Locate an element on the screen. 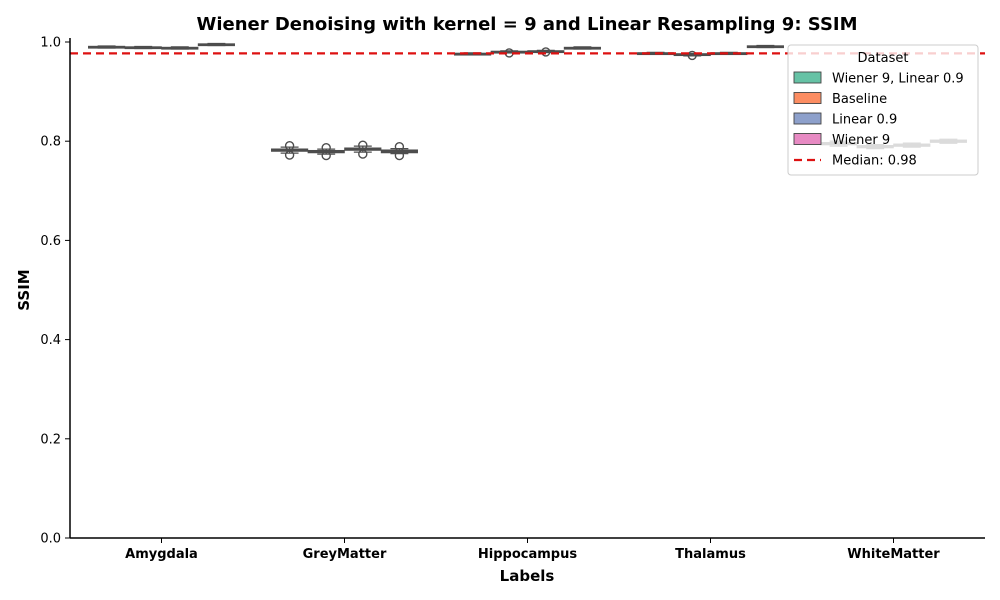 The height and width of the screenshot is (600, 1000). y-tick-label: 0.0 is located at coordinates (50, 539).